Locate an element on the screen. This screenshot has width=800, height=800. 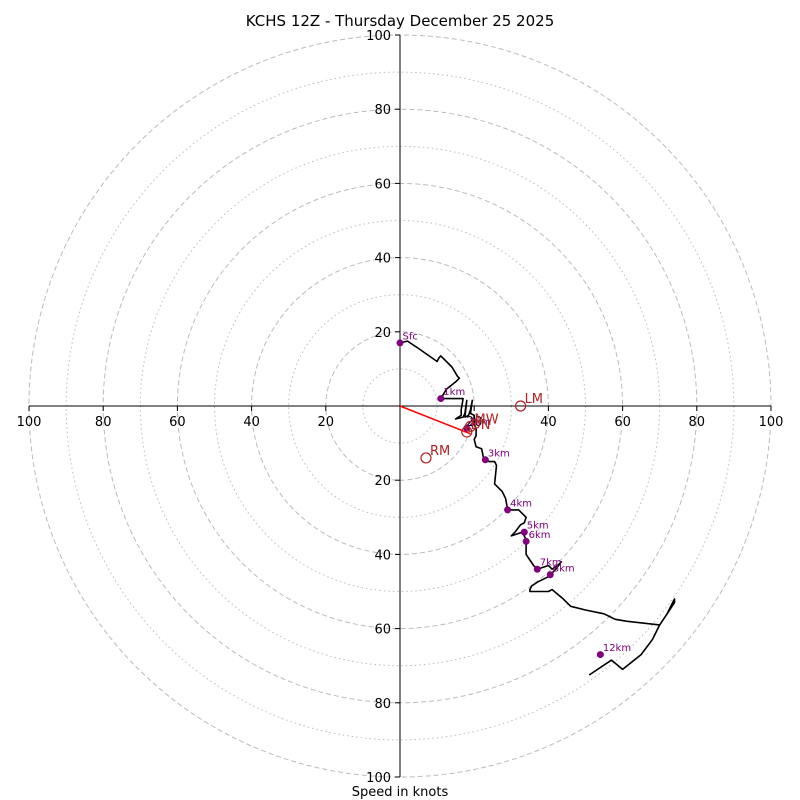
storm-motion-label: RM is located at coordinates (440, 451).